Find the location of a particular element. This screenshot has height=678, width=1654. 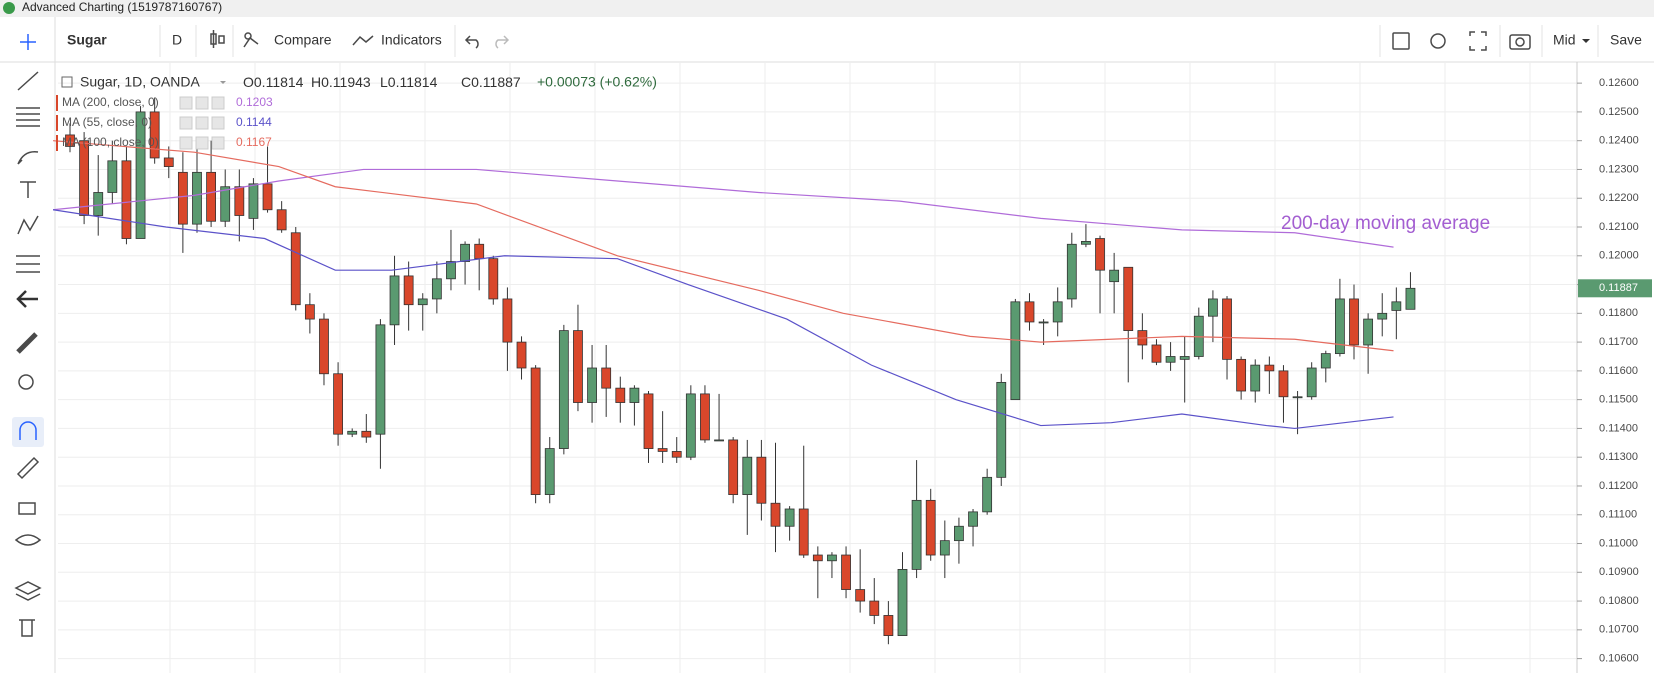

stay-drawing-tool is located at coordinates (28, 468).